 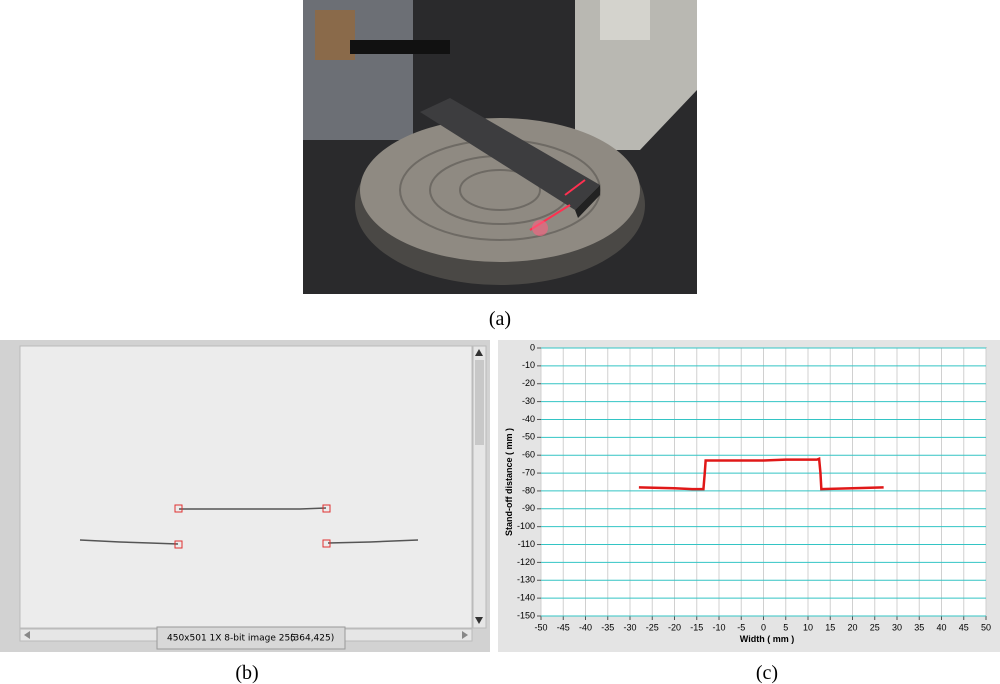 I want to click on y-tick-label: -40, so click(x=528, y=419).